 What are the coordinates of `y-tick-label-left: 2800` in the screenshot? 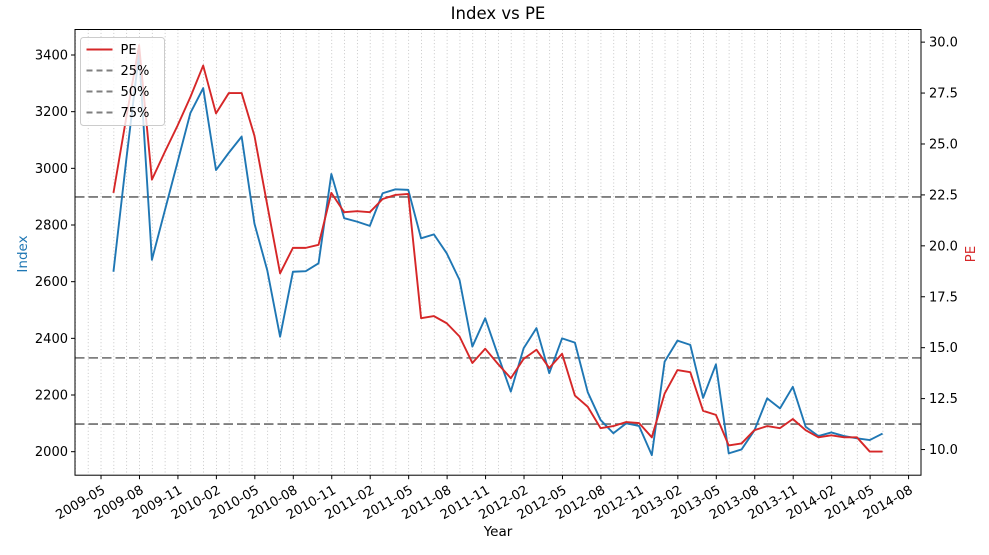 It's located at (51, 226).